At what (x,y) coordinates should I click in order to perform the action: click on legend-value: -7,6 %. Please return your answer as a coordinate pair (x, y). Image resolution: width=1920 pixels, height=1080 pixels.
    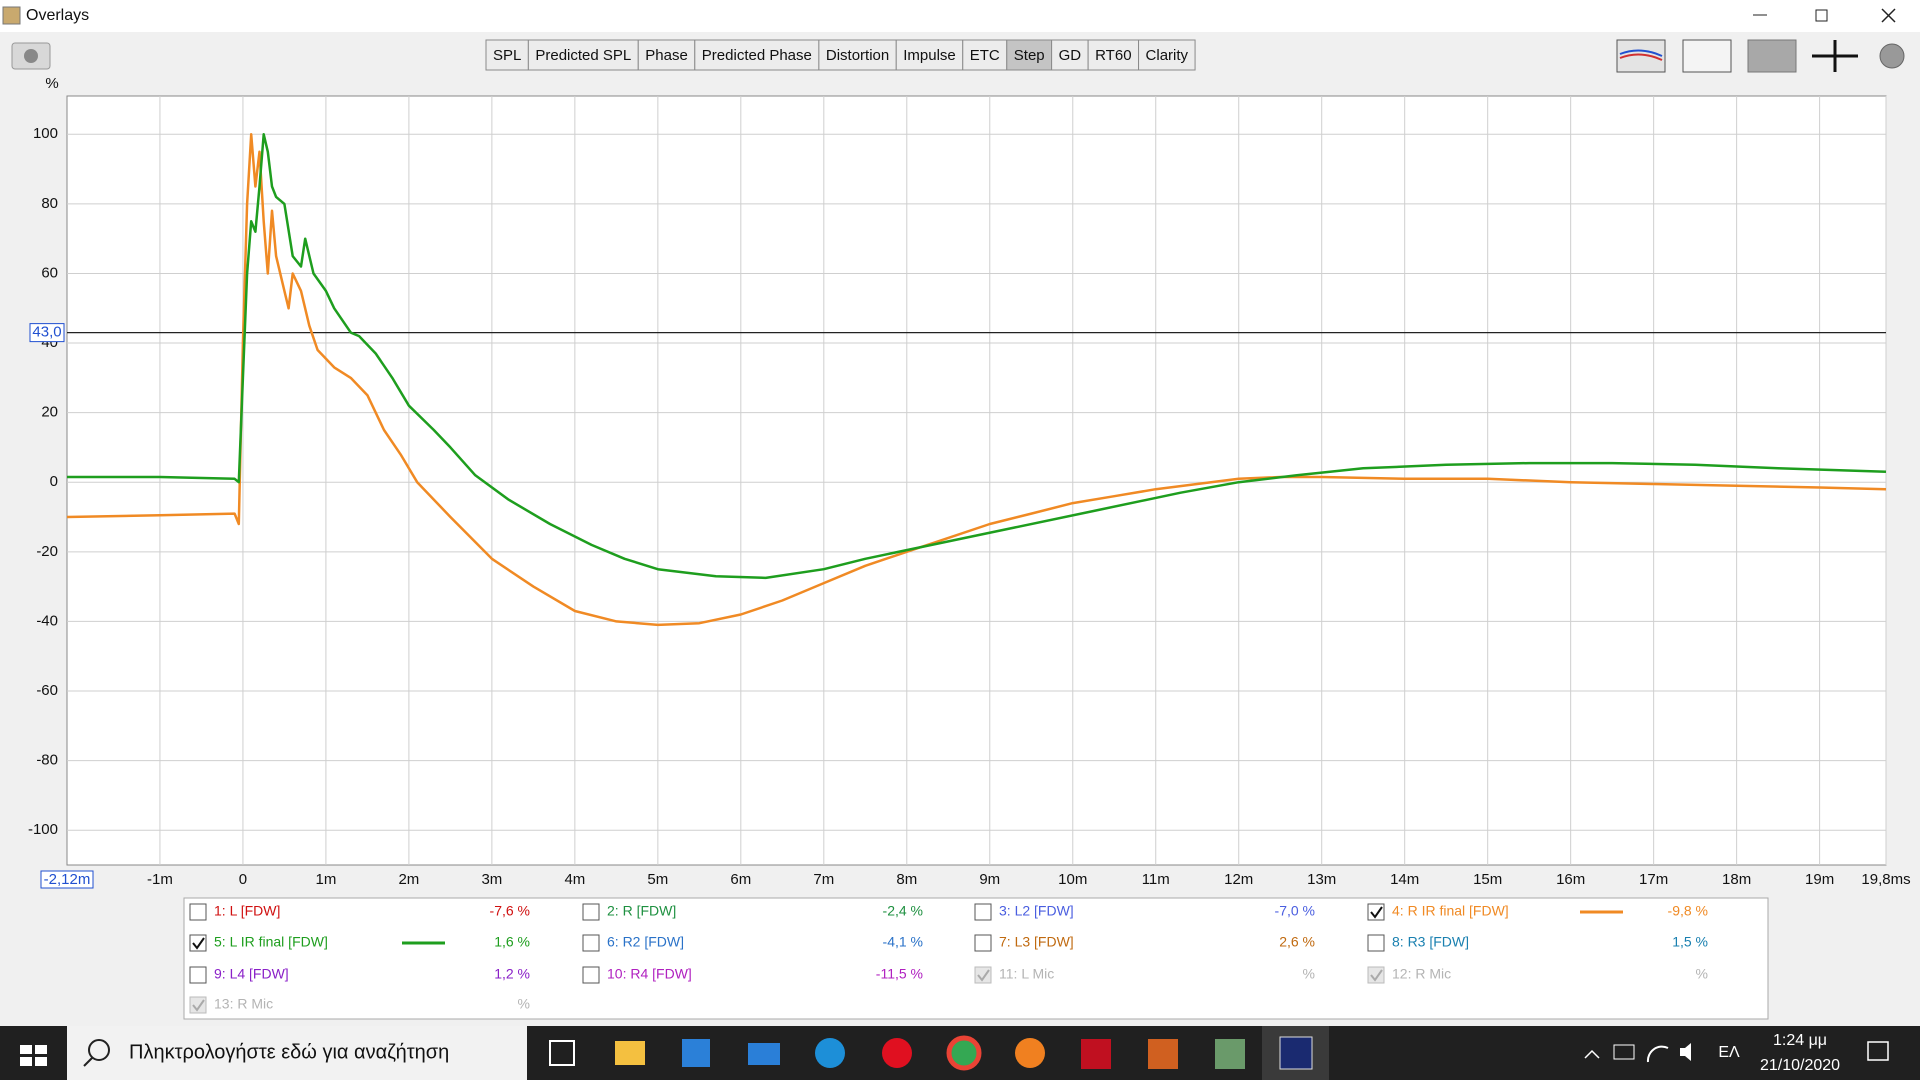
    Looking at the image, I should click on (510, 911).